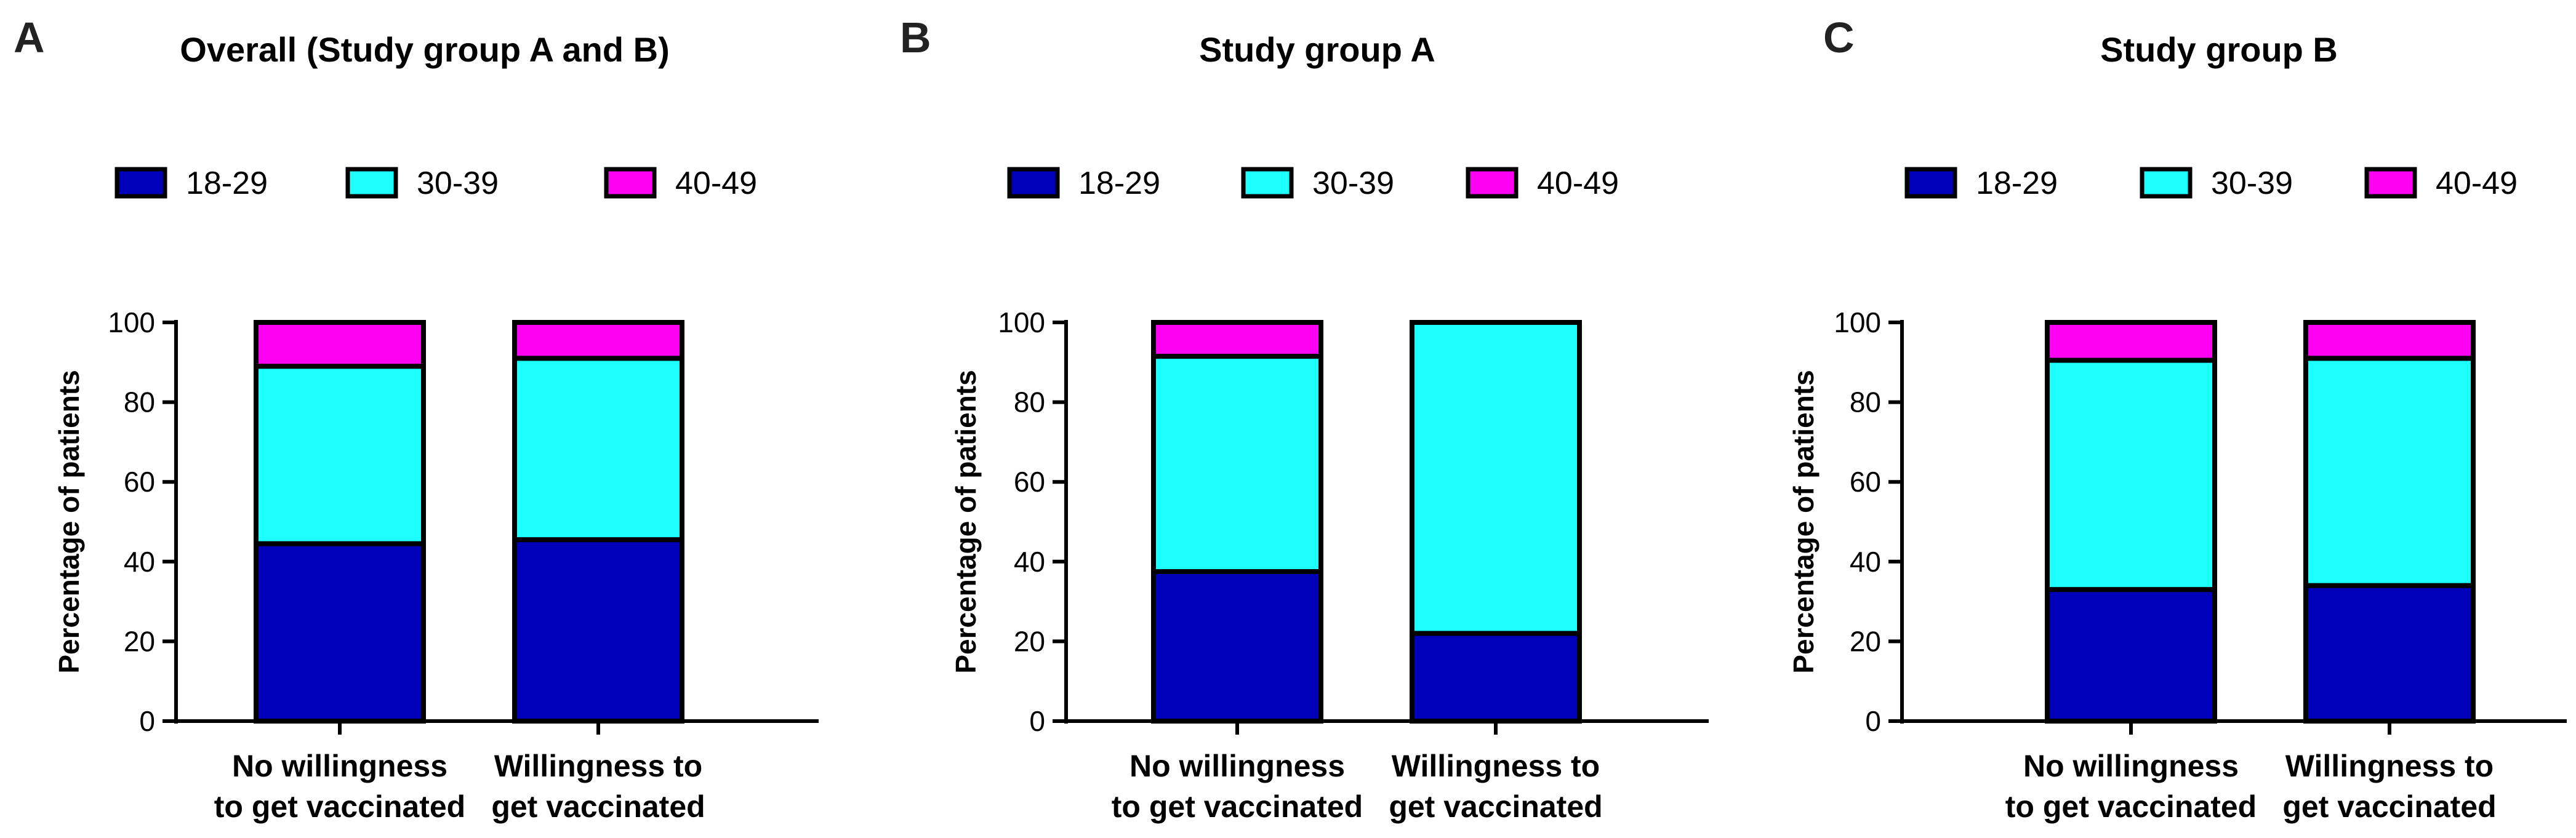  What do you see at coordinates (1317, 50) in the screenshot?
I see `panel-title: Study group A` at bounding box center [1317, 50].